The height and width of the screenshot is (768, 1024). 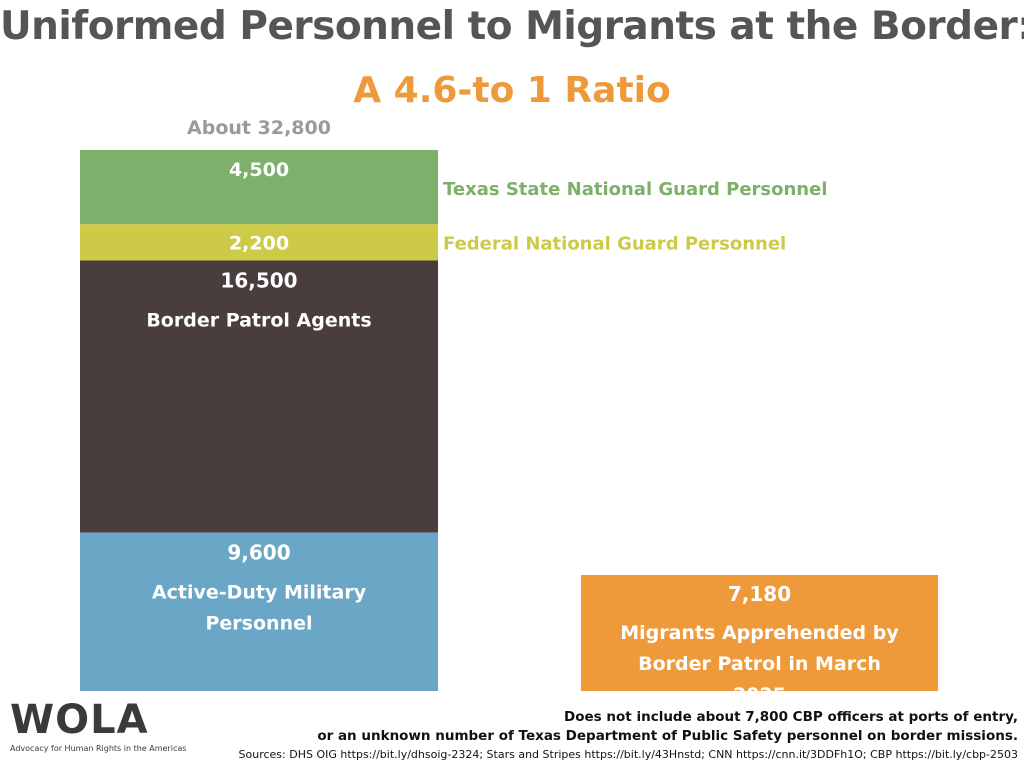 What do you see at coordinates (512, 90) in the screenshot?
I see `chart-subtitle: A 4.6-to 1 Ratio` at bounding box center [512, 90].